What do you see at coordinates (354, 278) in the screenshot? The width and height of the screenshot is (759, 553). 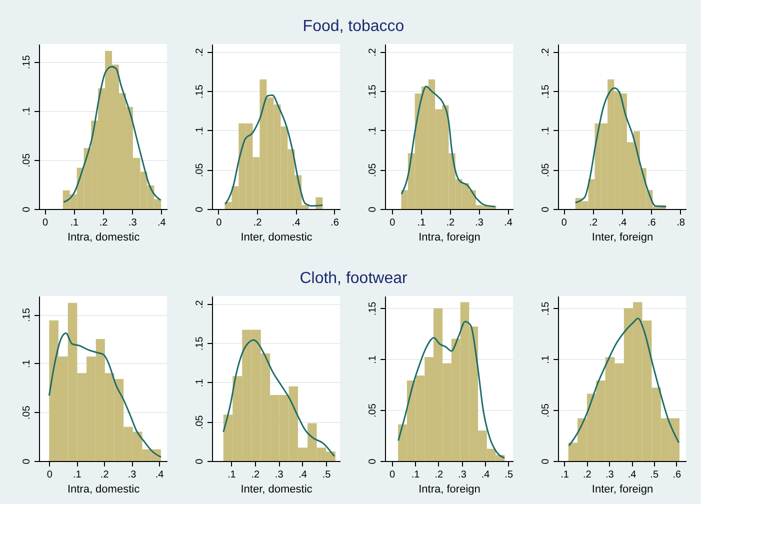 I see `text: Cloth, footwear` at bounding box center [354, 278].